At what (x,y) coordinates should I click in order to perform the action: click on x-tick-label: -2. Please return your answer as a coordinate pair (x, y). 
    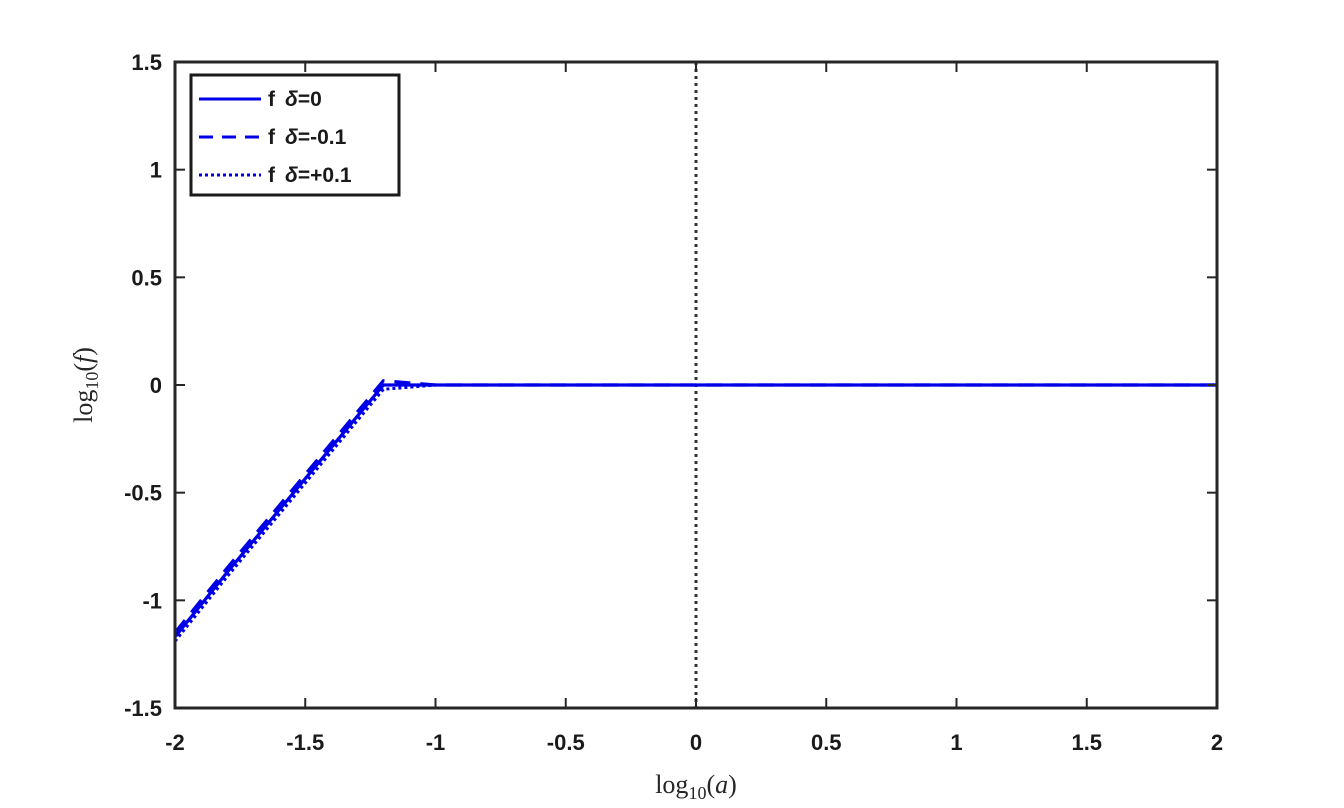
    Looking at the image, I should click on (175, 742).